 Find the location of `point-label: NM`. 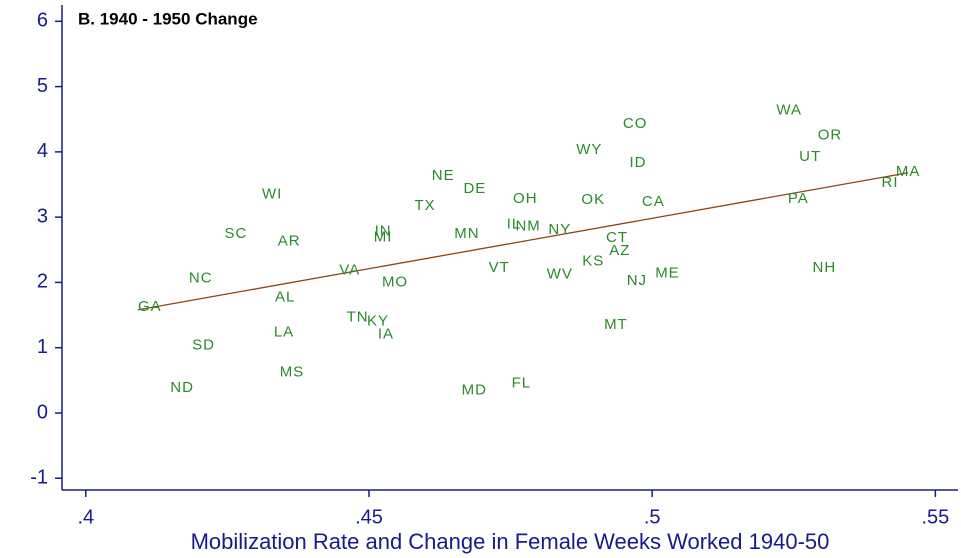

point-label: NM is located at coordinates (527, 225).